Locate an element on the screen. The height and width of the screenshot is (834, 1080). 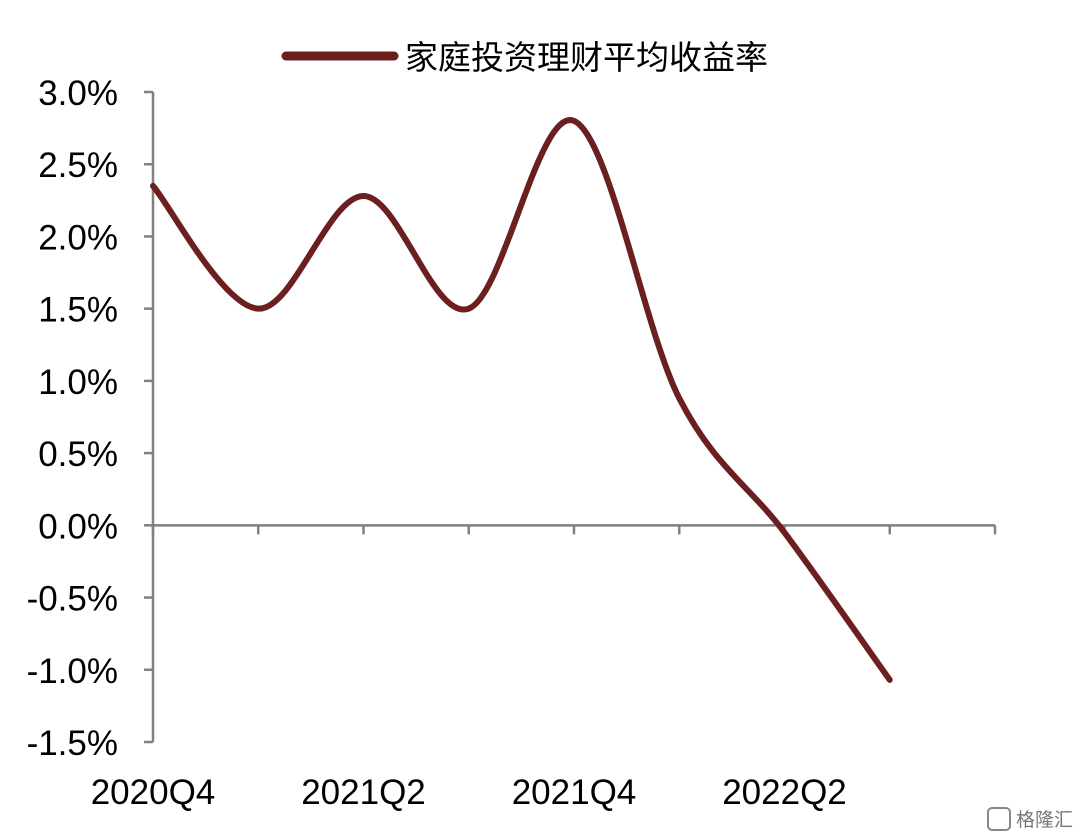
y-tick-label: 0.5% is located at coordinates (78, 454).